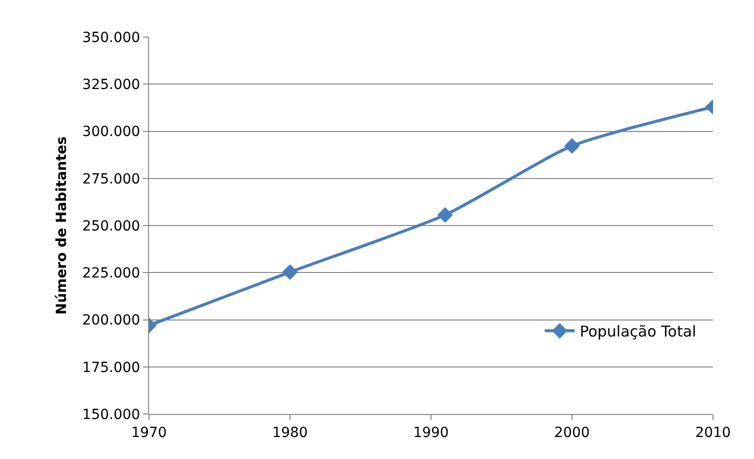  What do you see at coordinates (111, 414) in the screenshot?
I see `y-tick-label: 150.000` at bounding box center [111, 414].